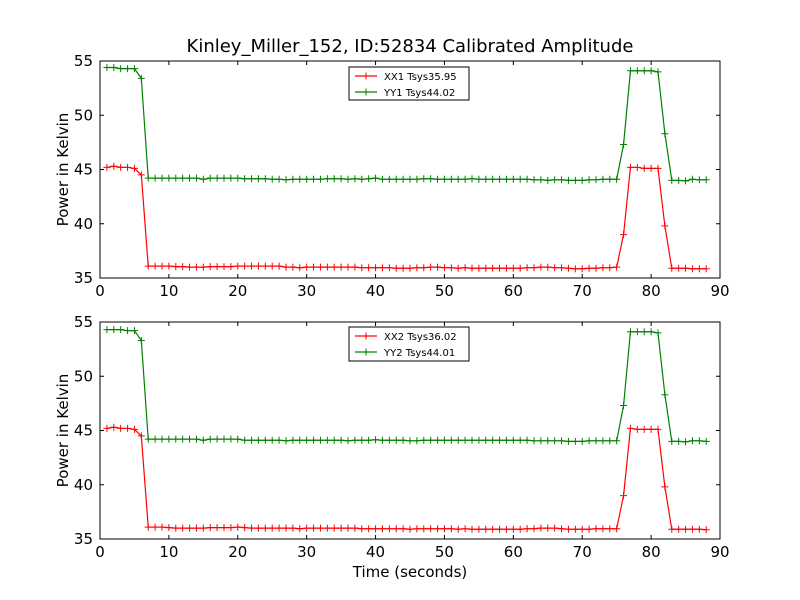 This screenshot has height=600, width=800. Describe the element at coordinates (168, 552) in the screenshot. I see `x-tick-label: 10` at that location.